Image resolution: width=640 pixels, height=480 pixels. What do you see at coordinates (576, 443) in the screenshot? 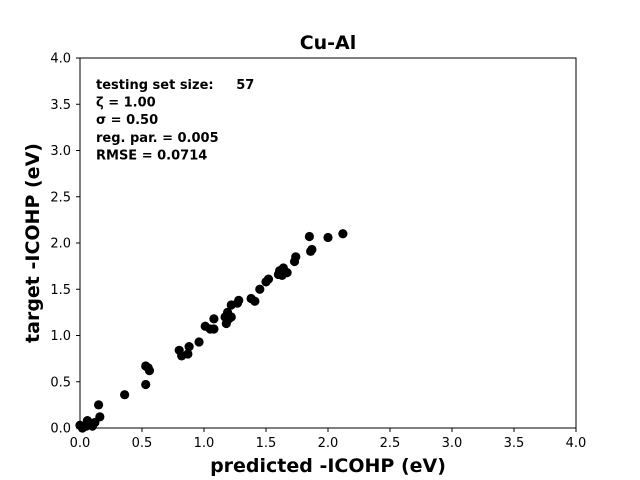
I see `x-tick-label: 4.0` at bounding box center [576, 443].